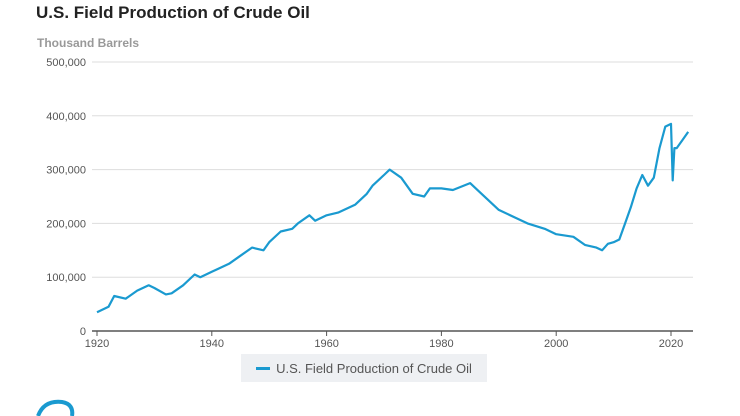 The height and width of the screenshot is (416, 740). What do you see at coordinates (441, 344) in the screenshot?
I see `x-tick-label: 1980` at bounding box center [441, 344].